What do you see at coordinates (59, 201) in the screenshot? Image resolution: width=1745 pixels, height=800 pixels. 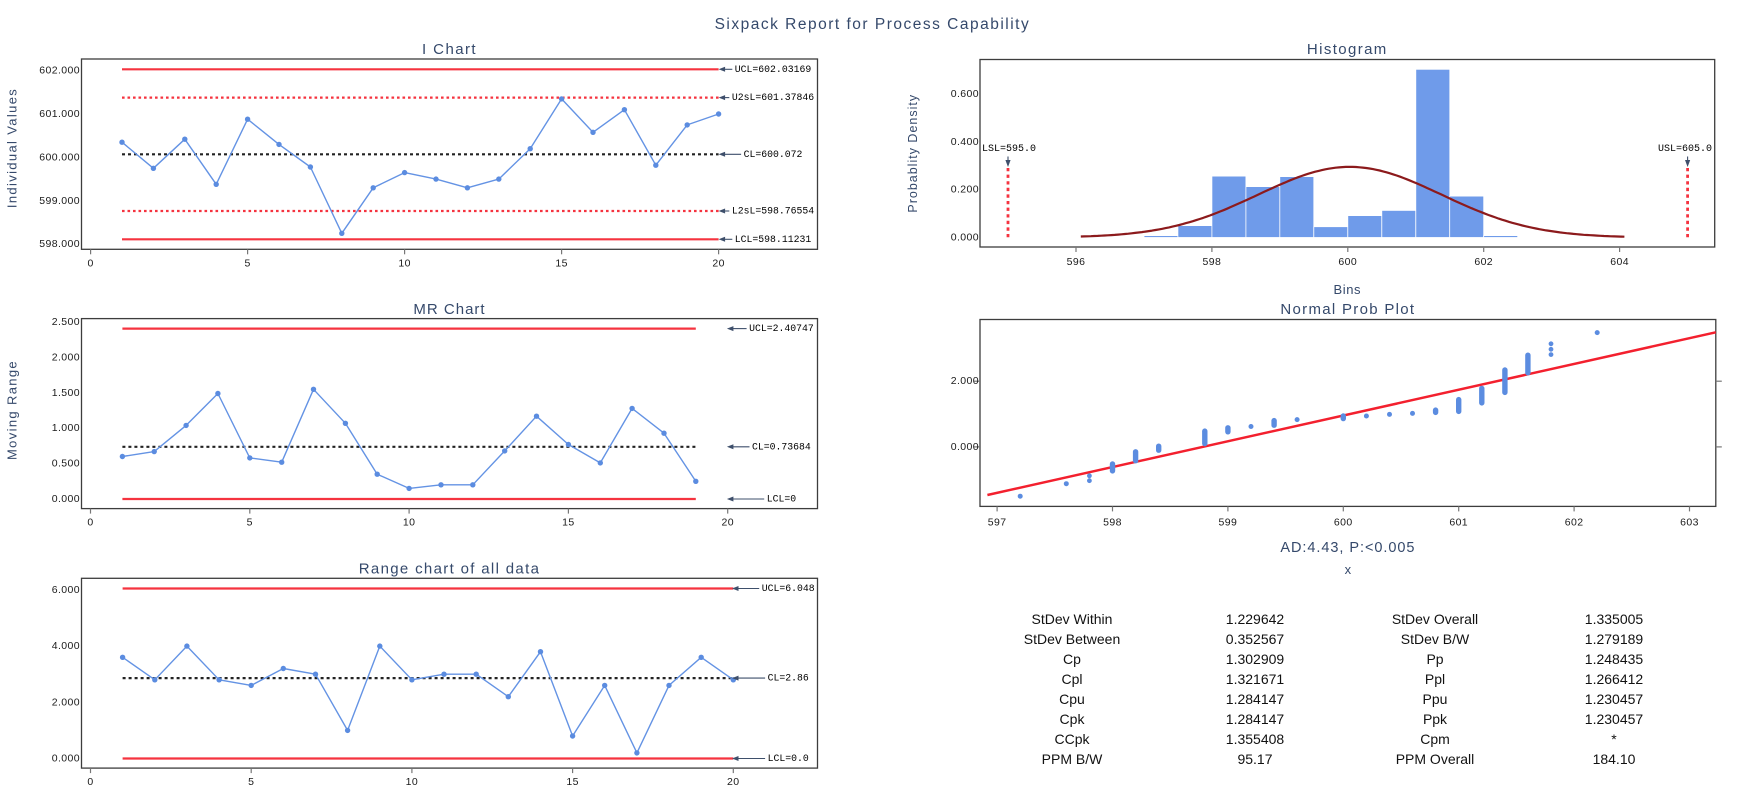 I see `svg-text: 599.000` at bounding box center [59, 201].